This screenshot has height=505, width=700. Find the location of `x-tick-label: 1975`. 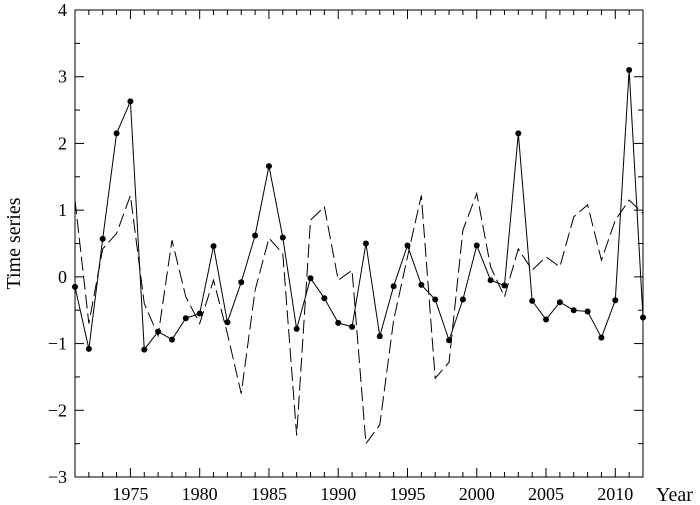

x-tick-label: 1975 is located at coordinates (130, 494).